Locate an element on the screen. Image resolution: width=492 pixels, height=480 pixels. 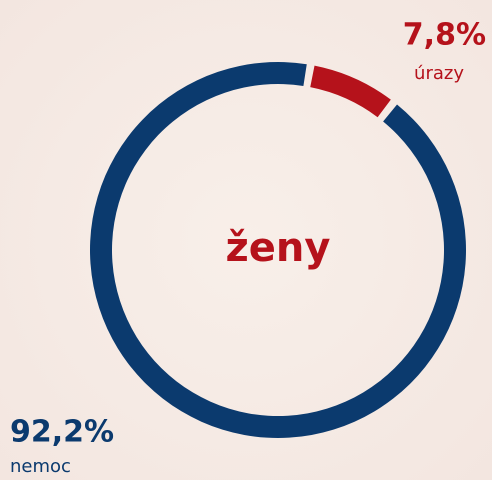
donut-segment is located at coordinates (350, 91).